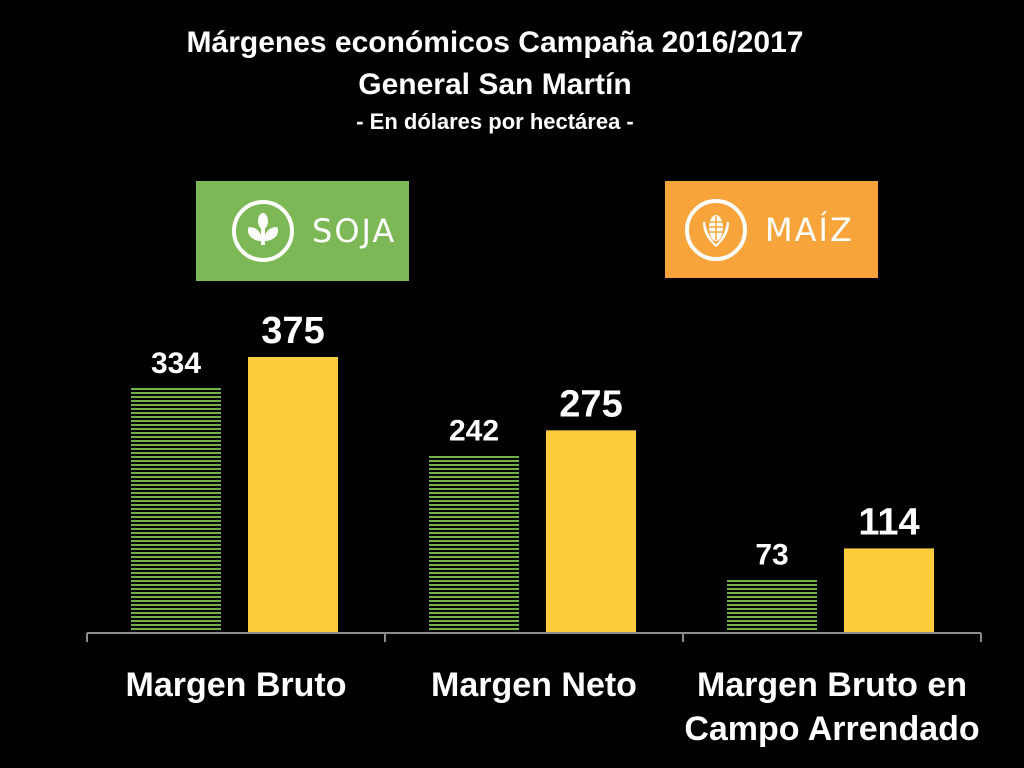 The height and width of the screenshot is (768, 1024). Describe the element at coordinates (832, 685) in the screenshot. I see `category-label-2-line0: Margen Bruto en` at that location.